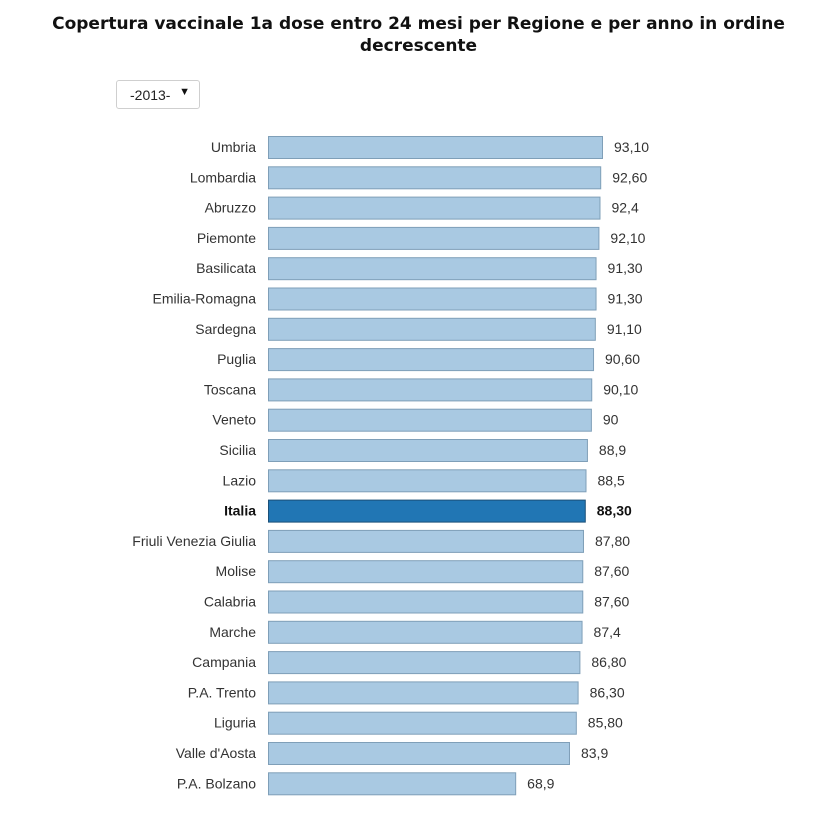  Describe the element at coordinates (226, 268) in the screenshot. I see `category-label-basilicata: Basilicata` at that location.